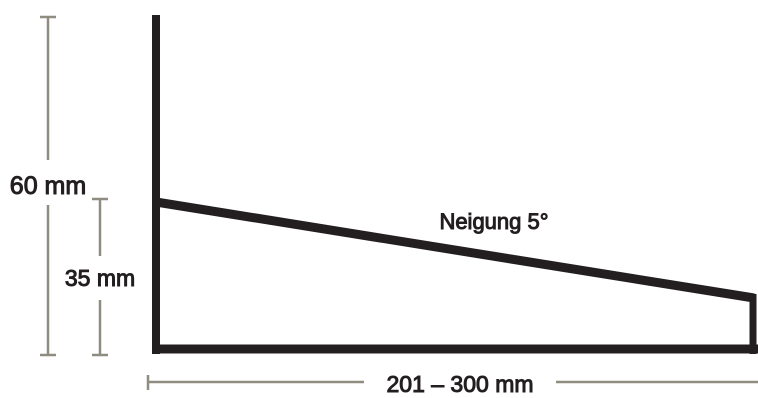 The image size is (758, 398). I want to click on dimension-depth: 201 – 300 mm, so click(453, 384).